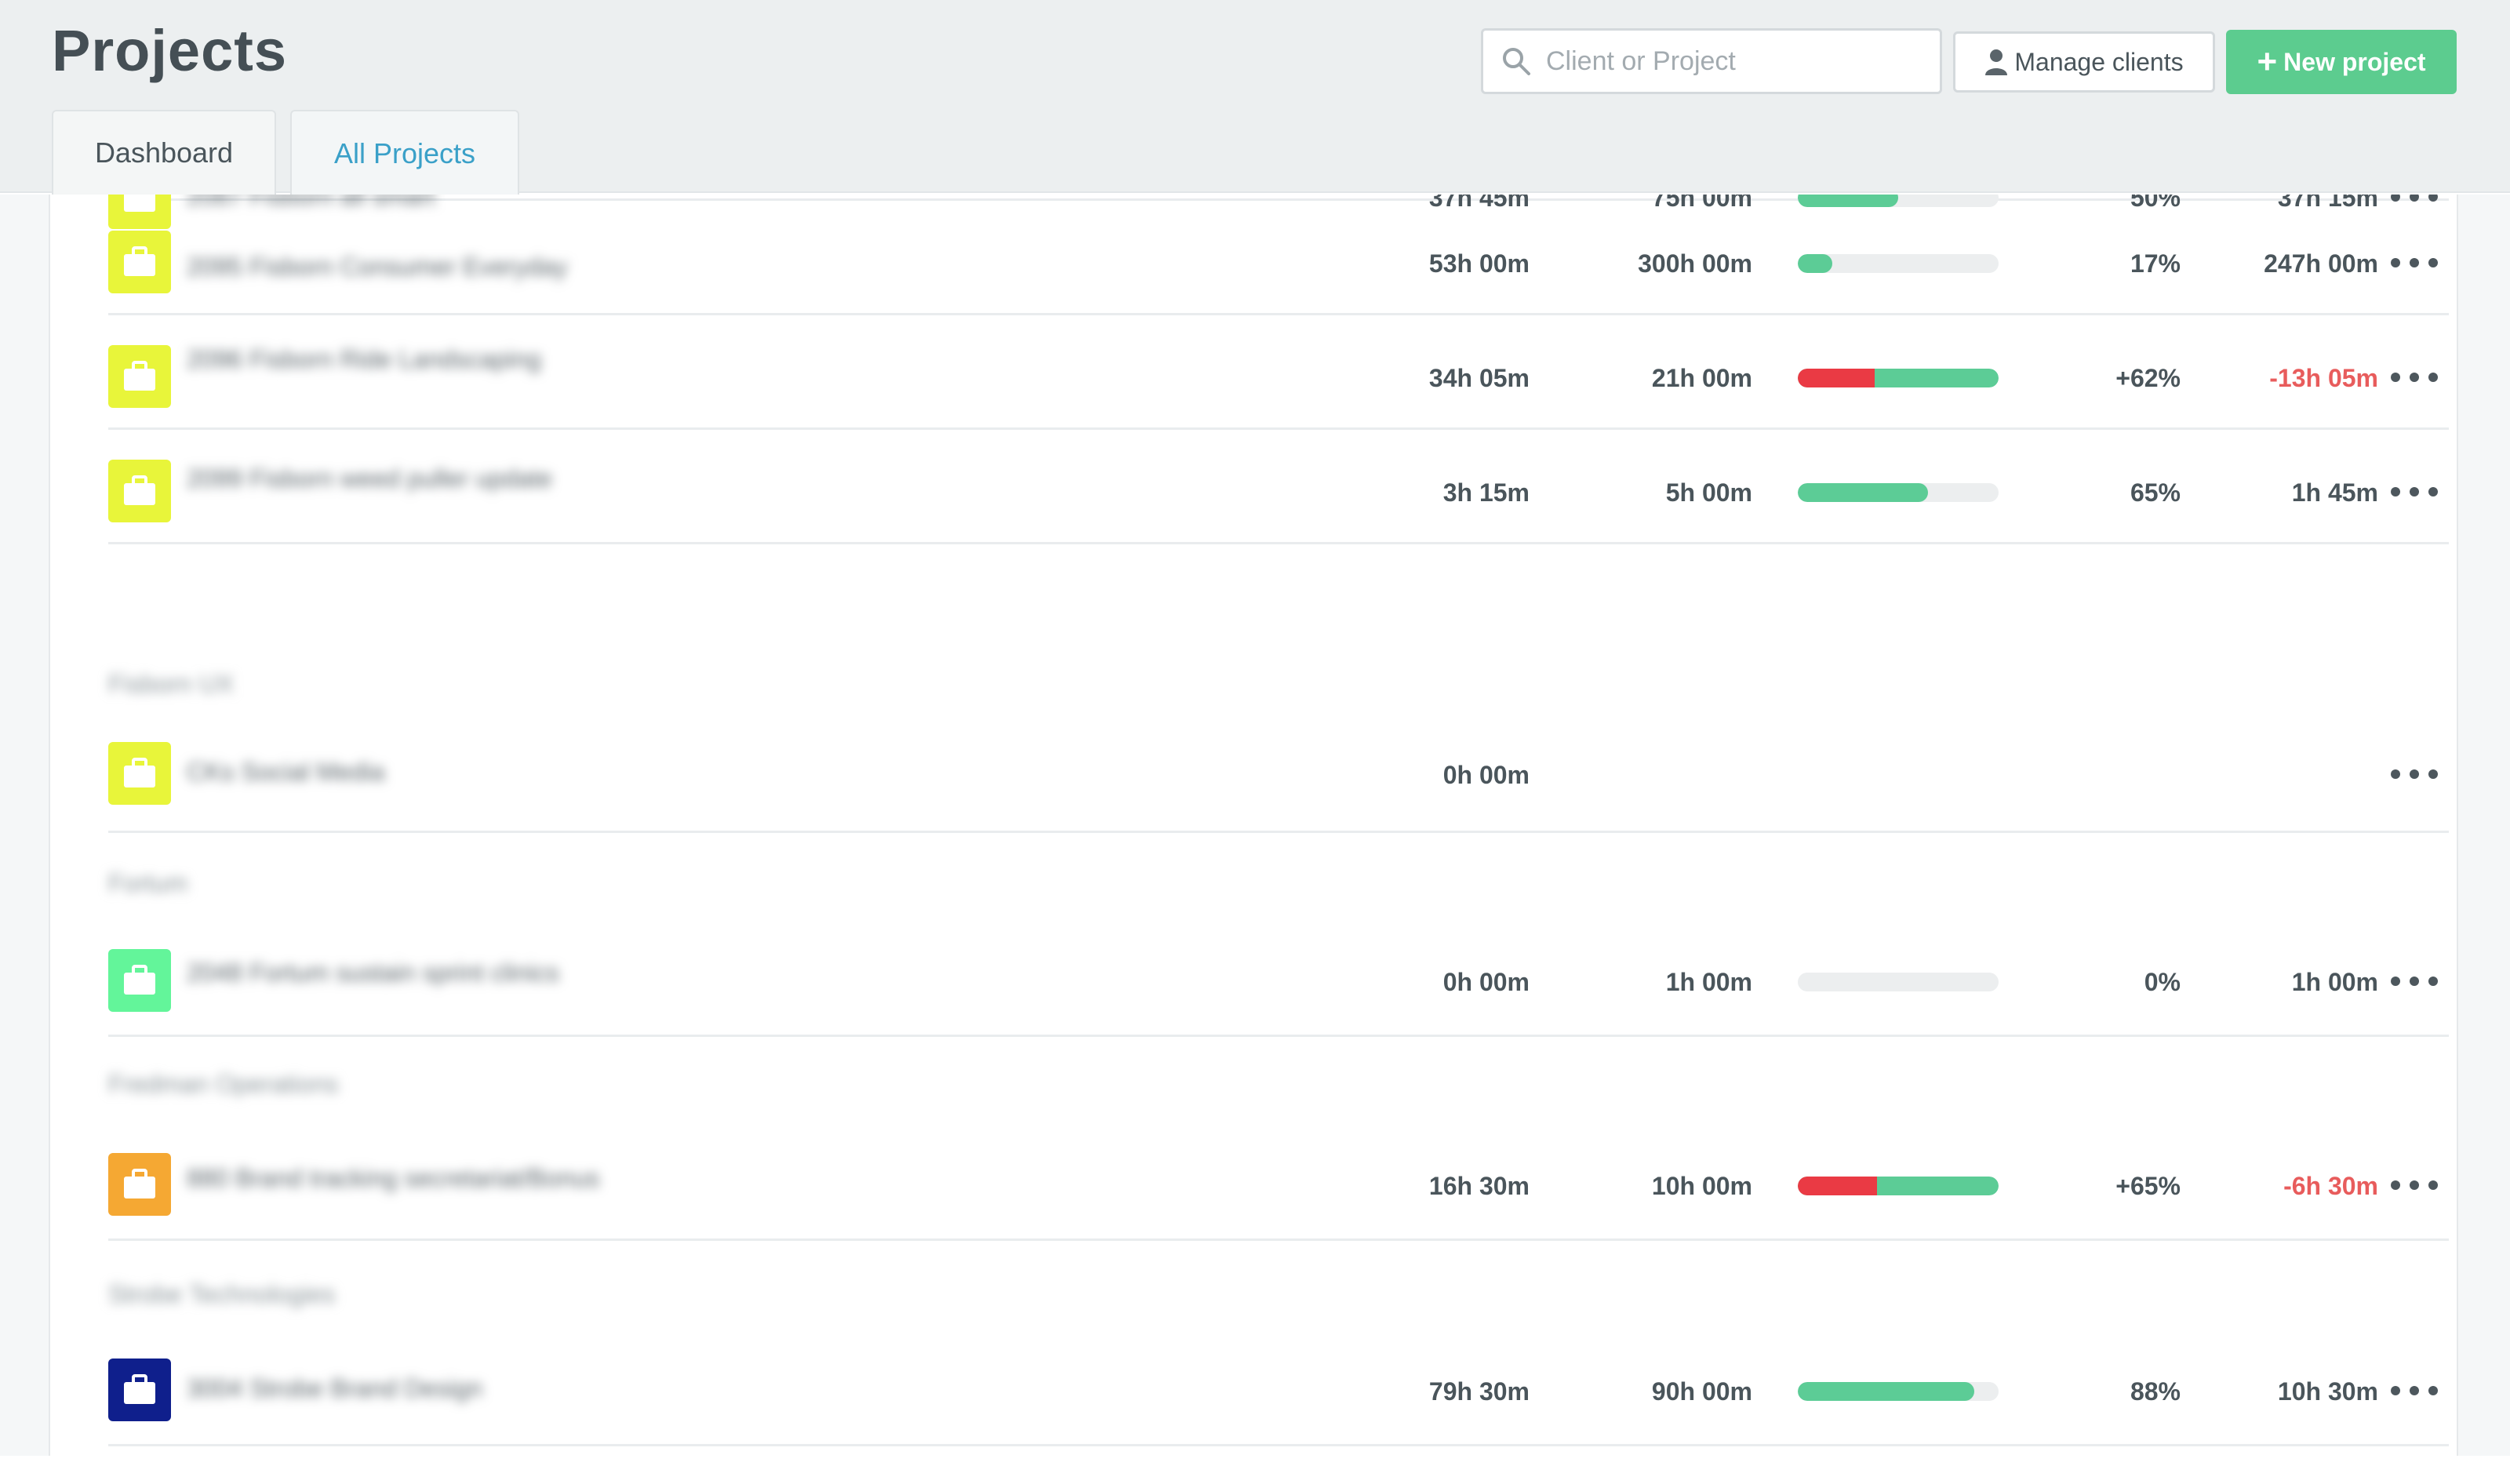  I want to click on time-spent: 3h 15m, so click(1486, 492).